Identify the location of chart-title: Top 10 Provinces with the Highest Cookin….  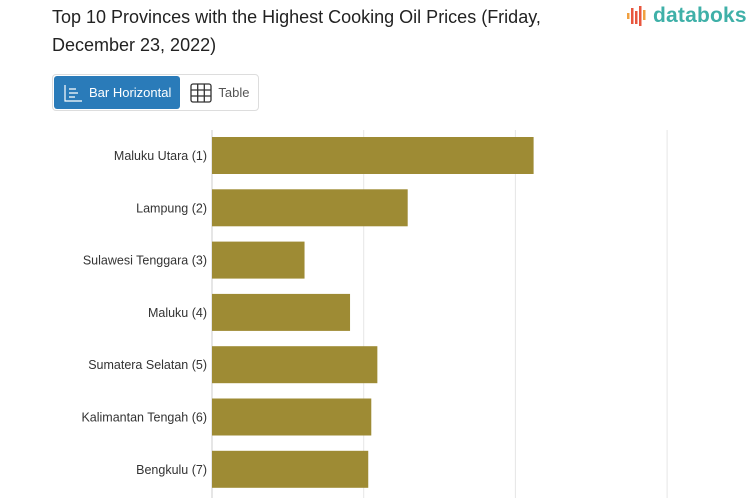
(296, 31).